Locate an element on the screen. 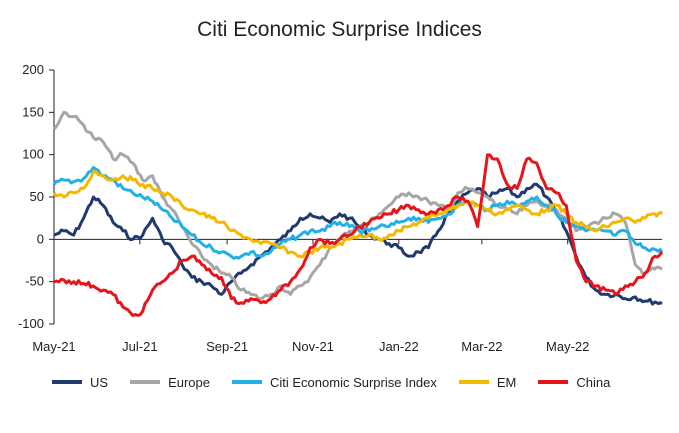  legend-item-citi-economic-surprise-index: Citi Economic Surprise Index is located at coordinates (334, 382).